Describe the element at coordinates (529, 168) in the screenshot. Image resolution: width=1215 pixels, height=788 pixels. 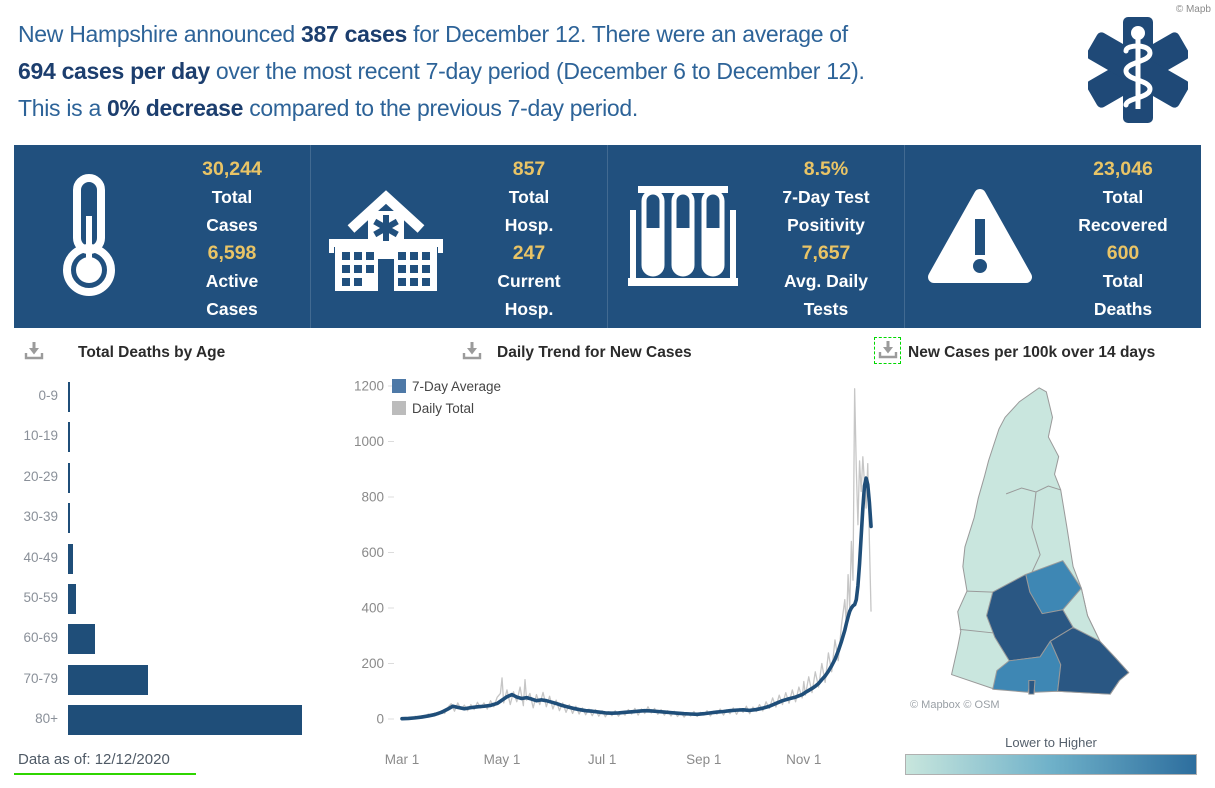
I see `stat-value: 857` at that location.